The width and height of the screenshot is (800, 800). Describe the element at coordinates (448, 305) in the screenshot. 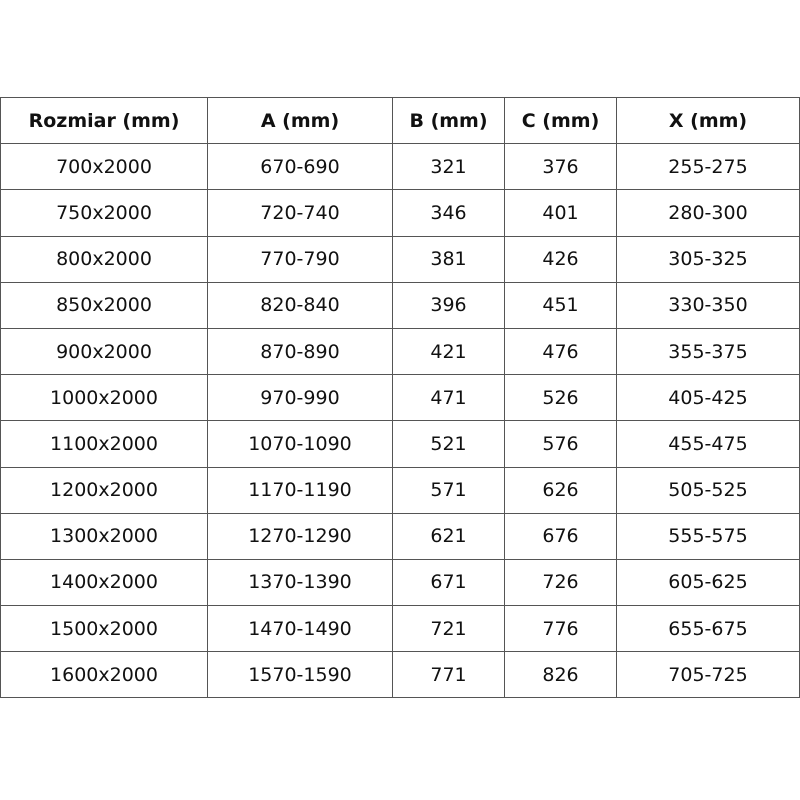

I see `cell-b: 396` at that location.